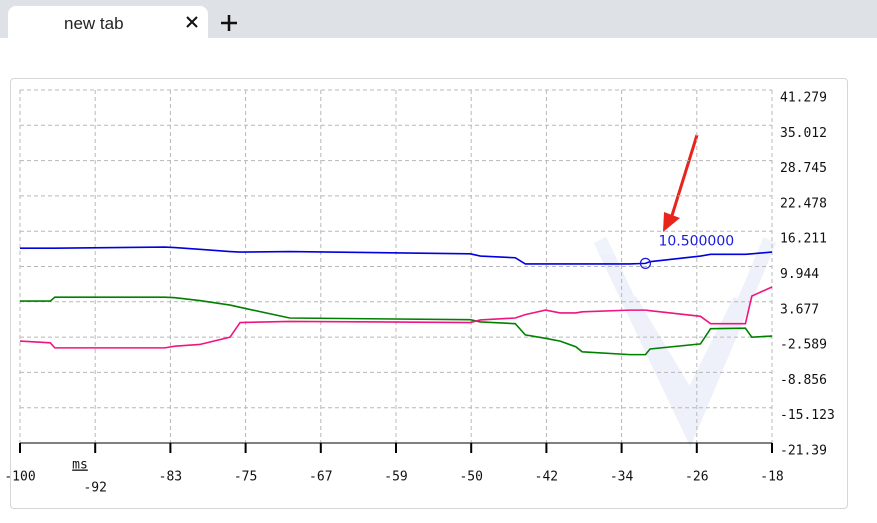 The width and height of the screenshot is (877, 523). What do you see at coordinates (803, 239) in the screenshot?
I see `y-tick-label: 16.211` at bounding box center [803, 239].